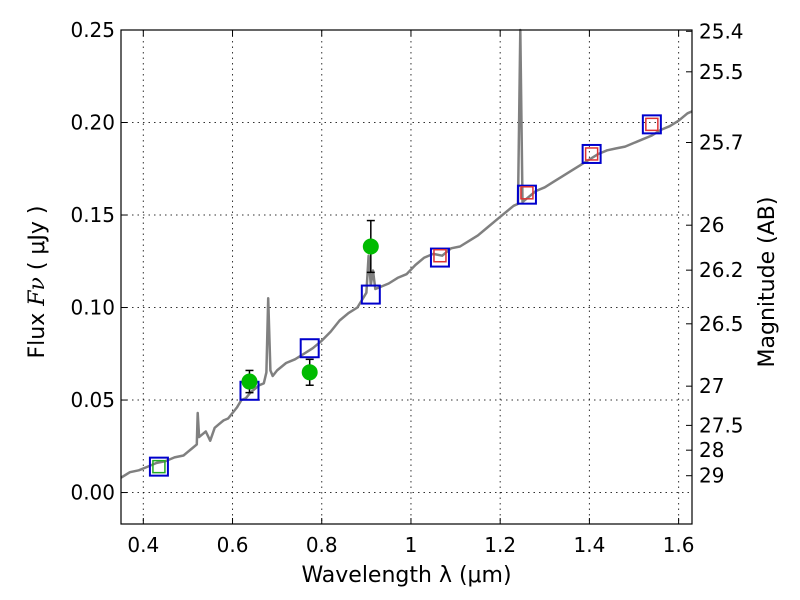 Image resolution: width=800 pixels, height=600 pixels. I want to click on magnitude-tick-label: 29, so click(711, 476).